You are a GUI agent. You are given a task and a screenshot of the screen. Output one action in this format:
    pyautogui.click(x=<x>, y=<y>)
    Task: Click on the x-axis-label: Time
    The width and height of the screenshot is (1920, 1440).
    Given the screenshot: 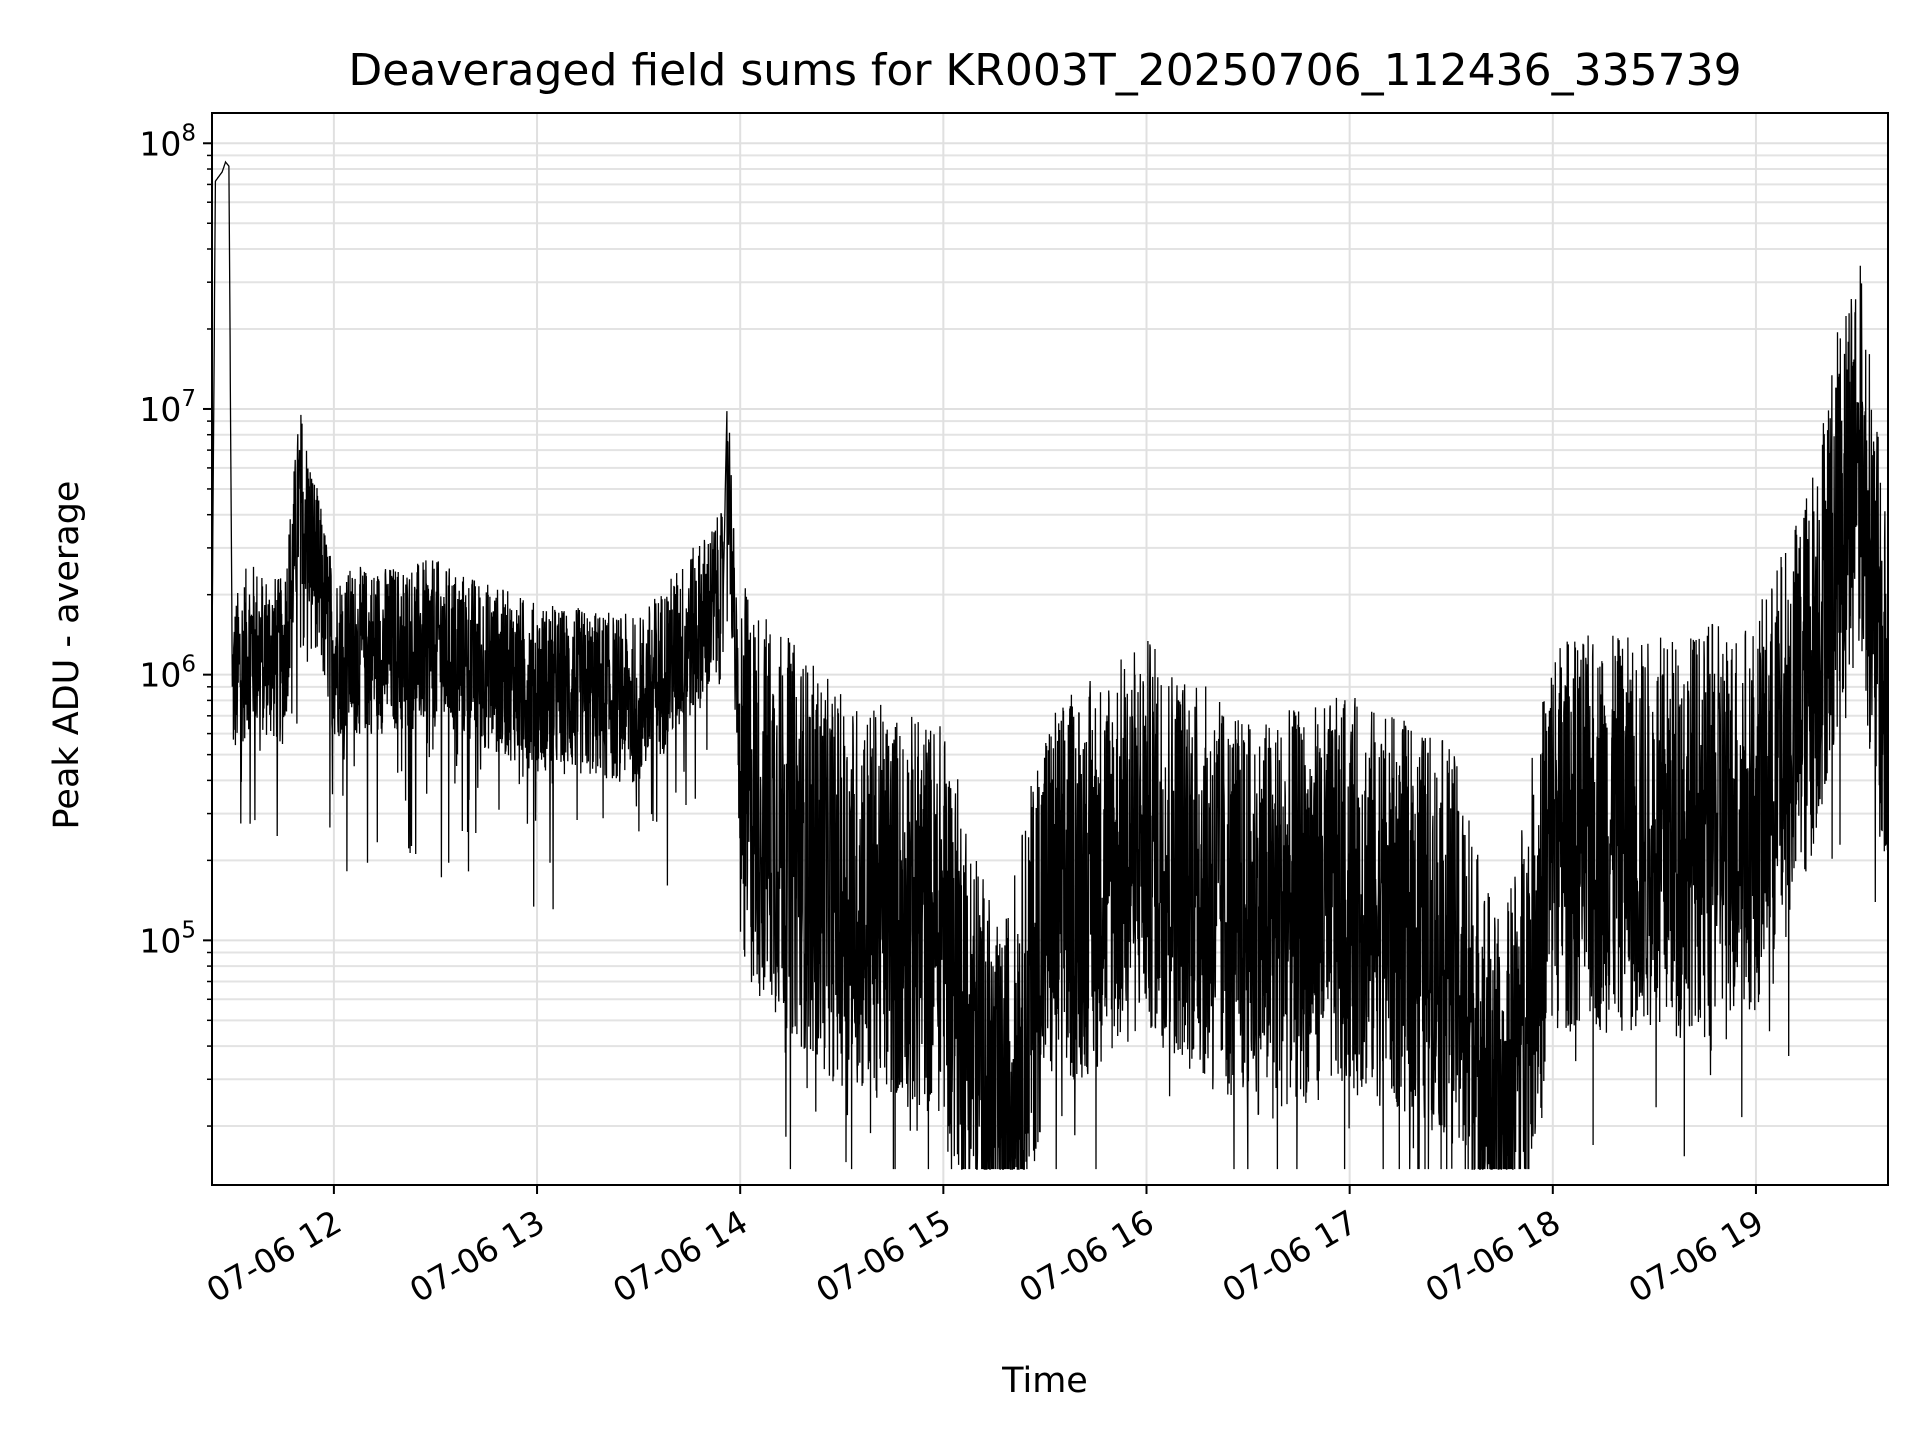 What is the action you would take?
    pyautogui.click(x=1044, y=1381)
    